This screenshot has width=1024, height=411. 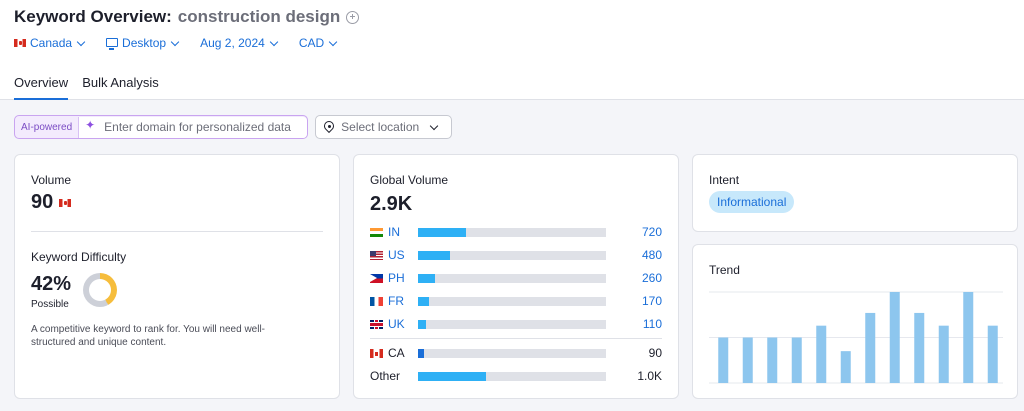 I want to click on country-row-uk: UK 110, so click(x=516, y=324).